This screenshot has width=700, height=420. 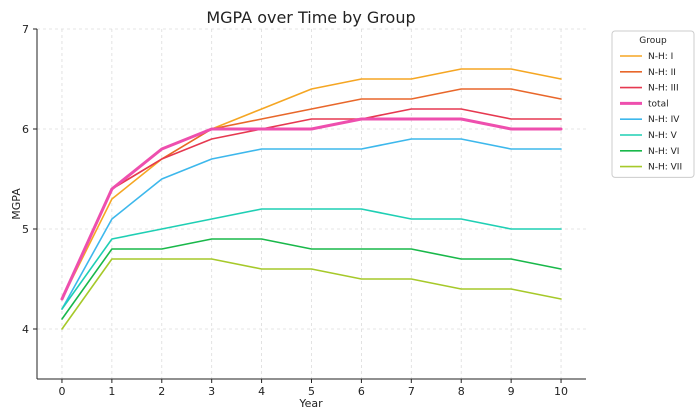 I want to click on legend-box, so click(x=653, y=104).